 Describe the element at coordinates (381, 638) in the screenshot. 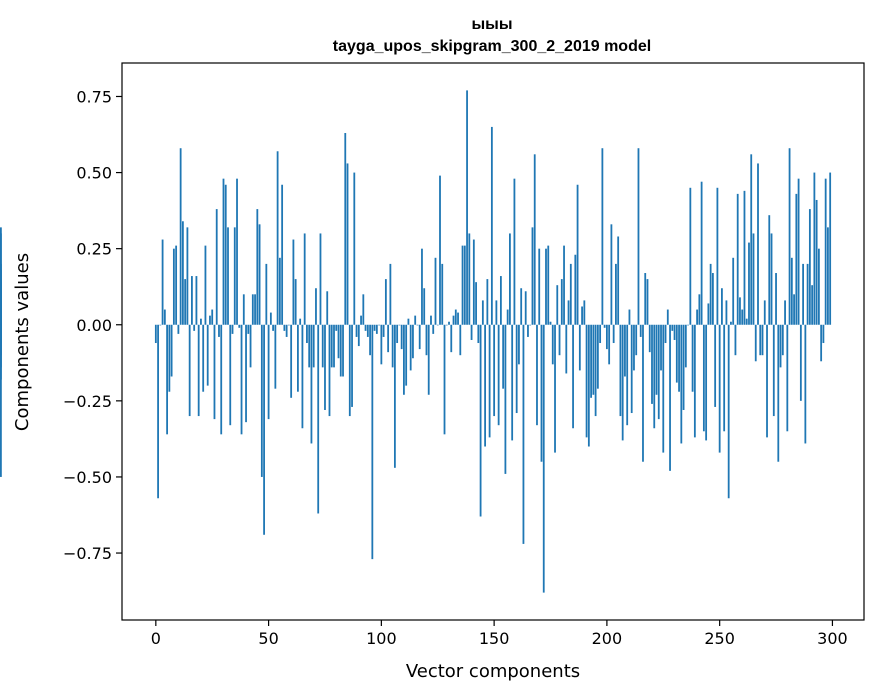

I see `x-tick-label: 100` at that location.